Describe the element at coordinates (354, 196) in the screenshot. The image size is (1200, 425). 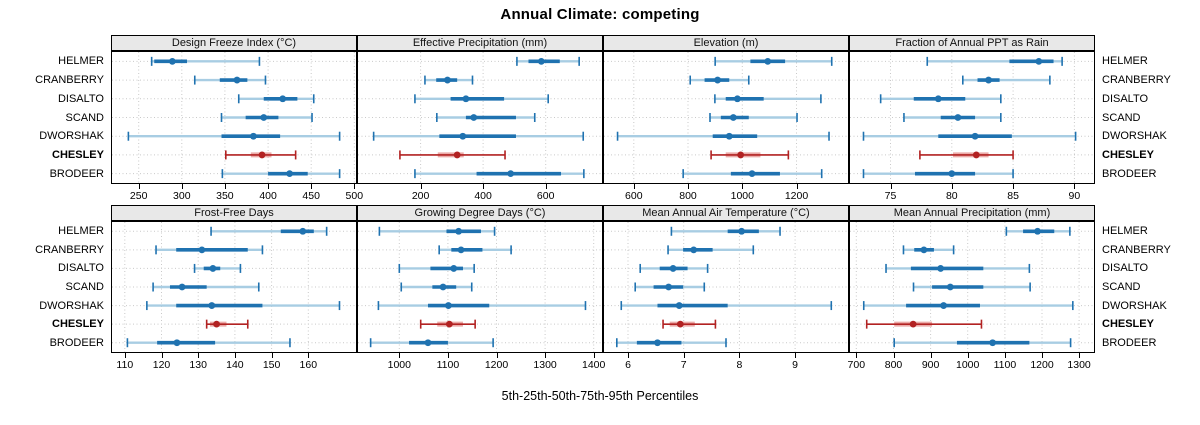
I see `x-axis-tick-label: 500` at that location.